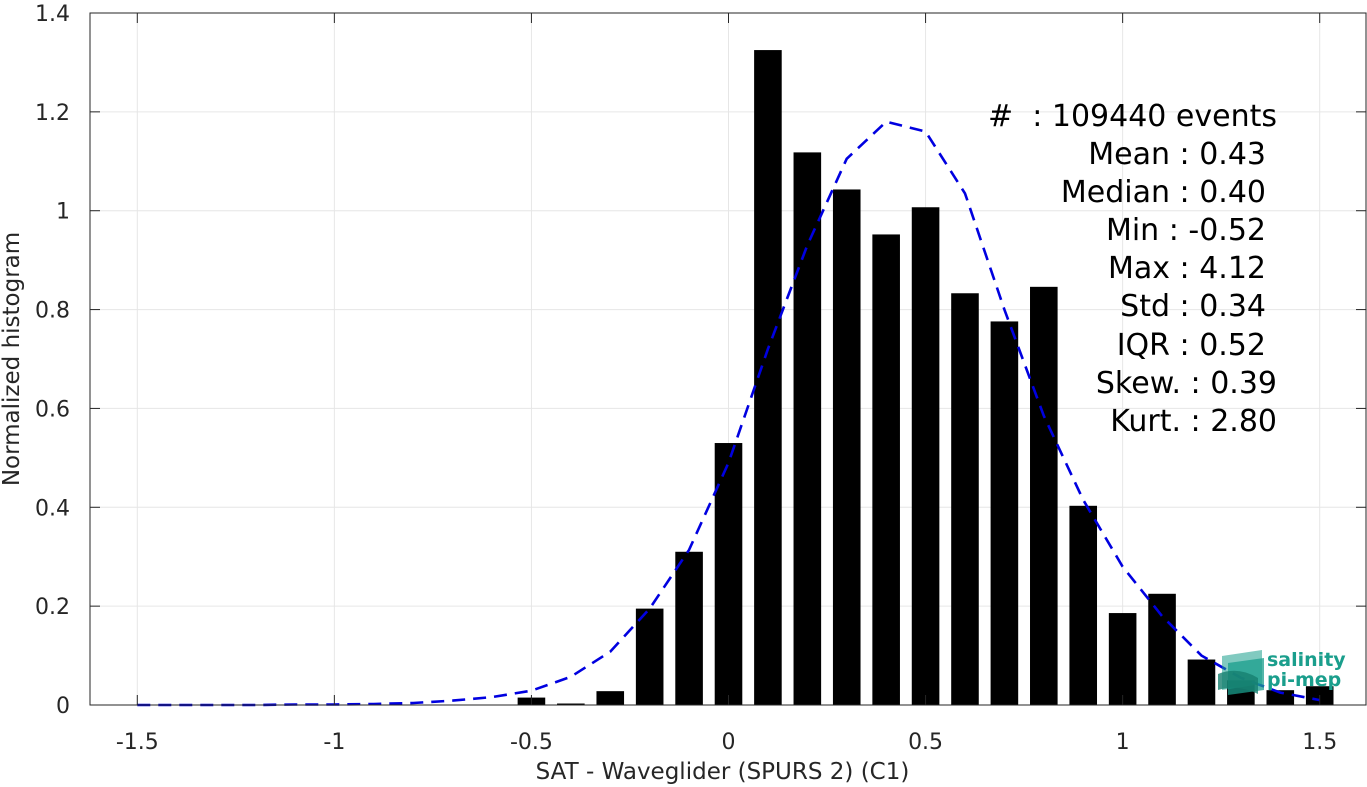 This screenshot has height=787, width=1367. Describe the element at coordinates (1241, 672) in the screenshot. I see `logo-wave-icon` at that location.